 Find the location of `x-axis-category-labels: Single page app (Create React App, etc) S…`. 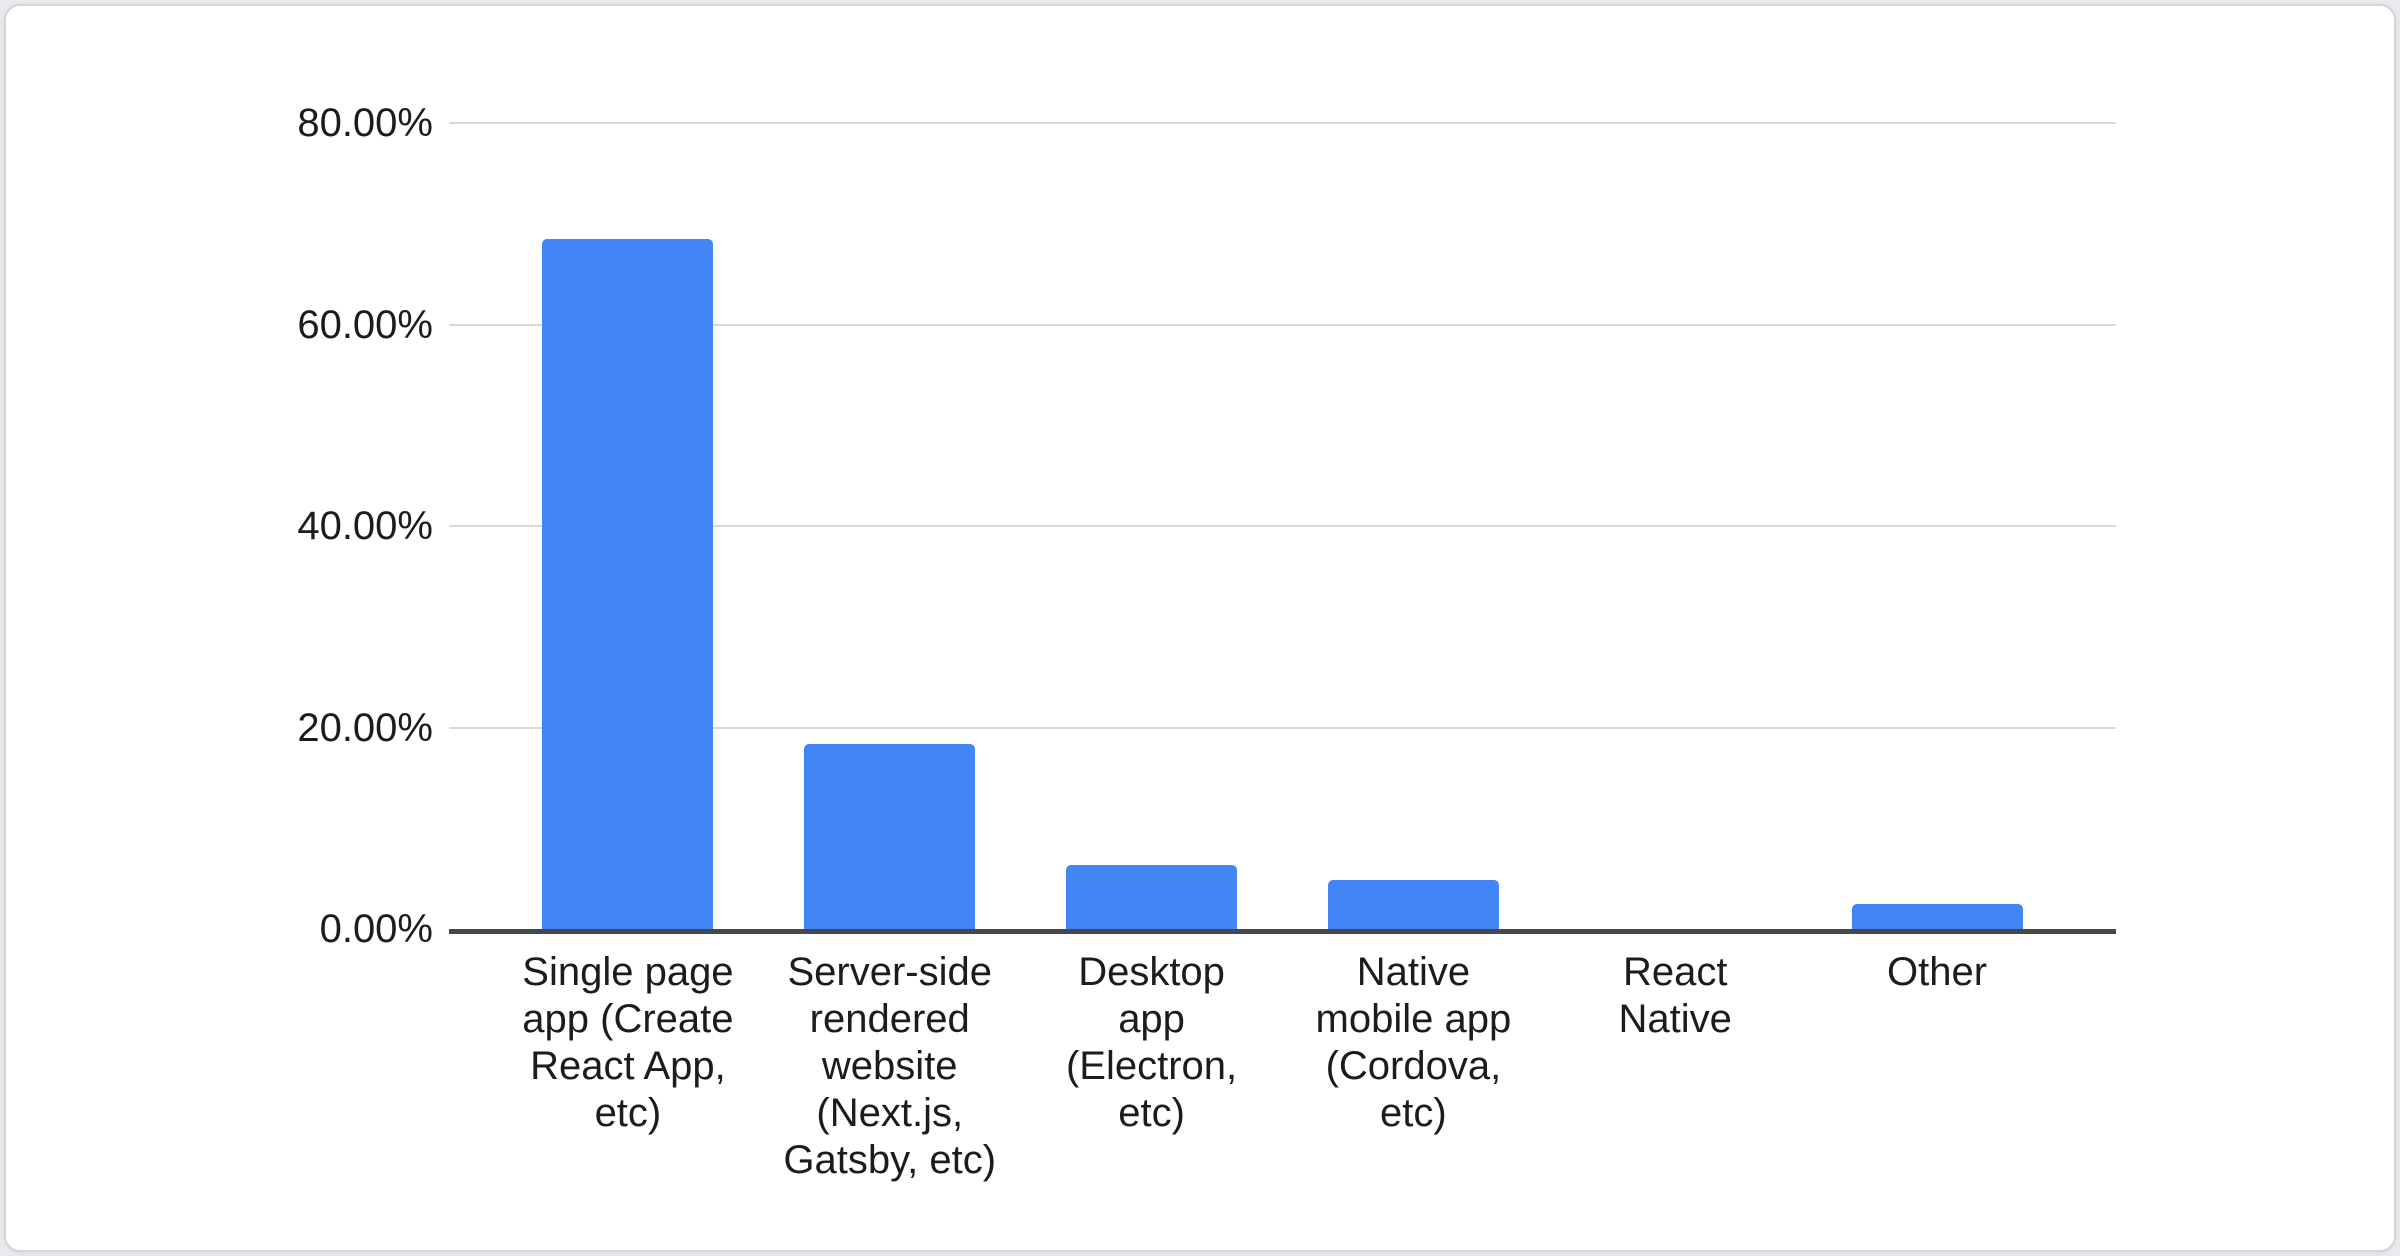

x-axis-category-labels: Single page app (Create React App, etc) S… is located at coordinates (1282, 1066).